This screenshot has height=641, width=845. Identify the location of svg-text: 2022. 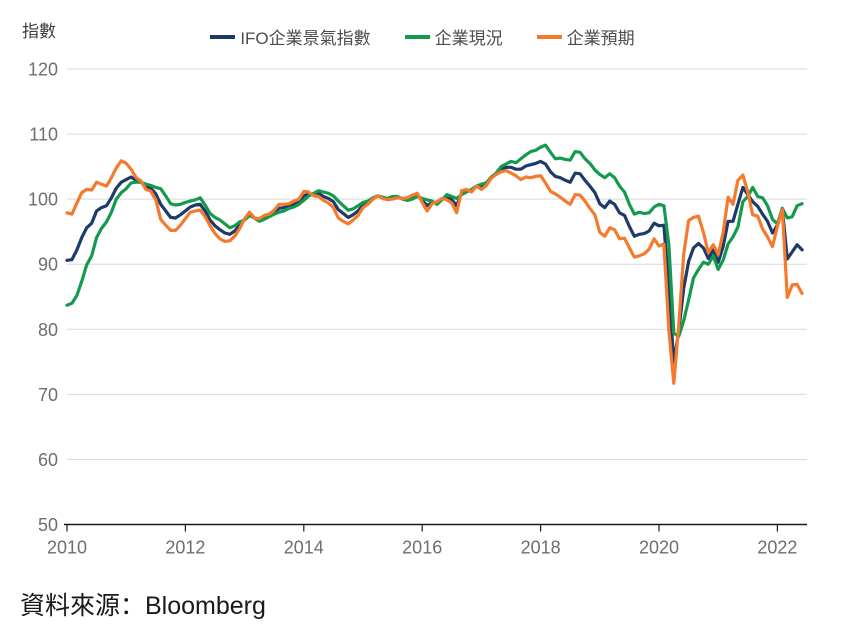
(777, 548).